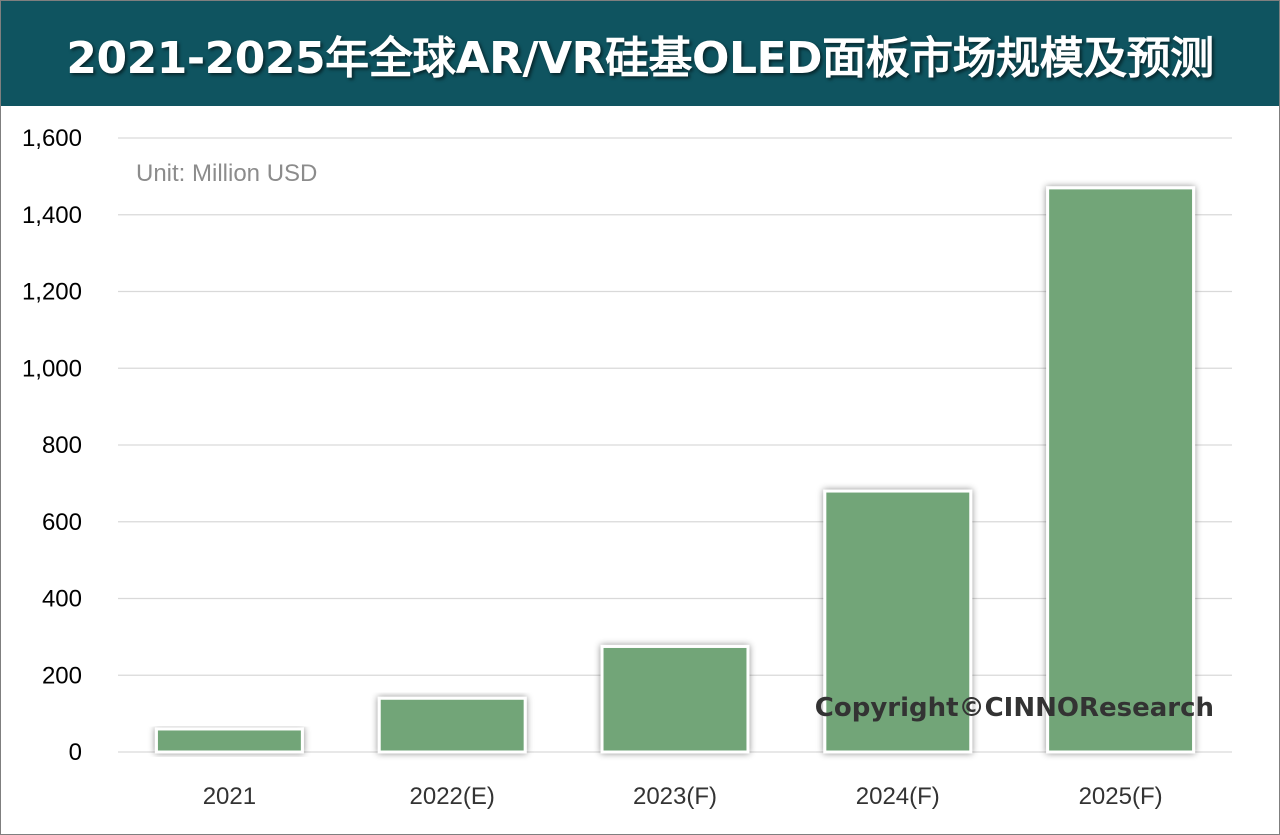 The width and height of the screenshot is (1280, 835). Describe the element at coordinates (229, 796) in the screenshot. I see `x-tick-label: 2021` at that location.